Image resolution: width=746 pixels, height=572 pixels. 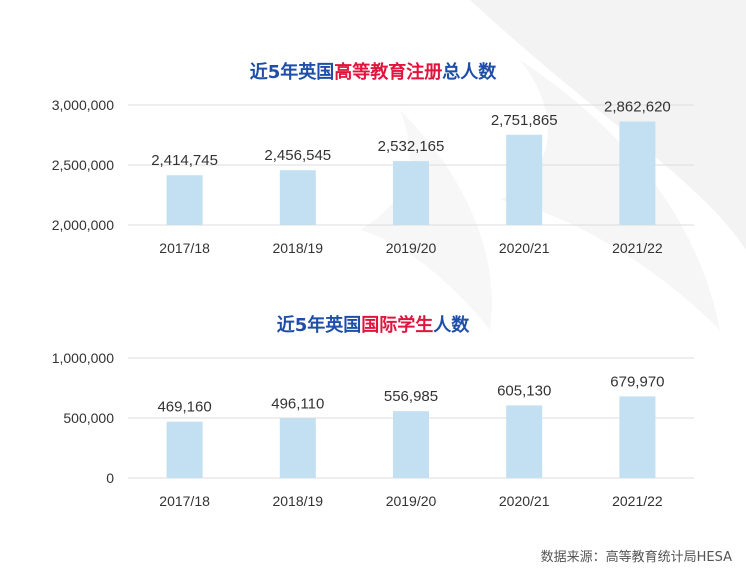 I want to click on y-tick-label: 2,000,000, so click(x=83, y=225).